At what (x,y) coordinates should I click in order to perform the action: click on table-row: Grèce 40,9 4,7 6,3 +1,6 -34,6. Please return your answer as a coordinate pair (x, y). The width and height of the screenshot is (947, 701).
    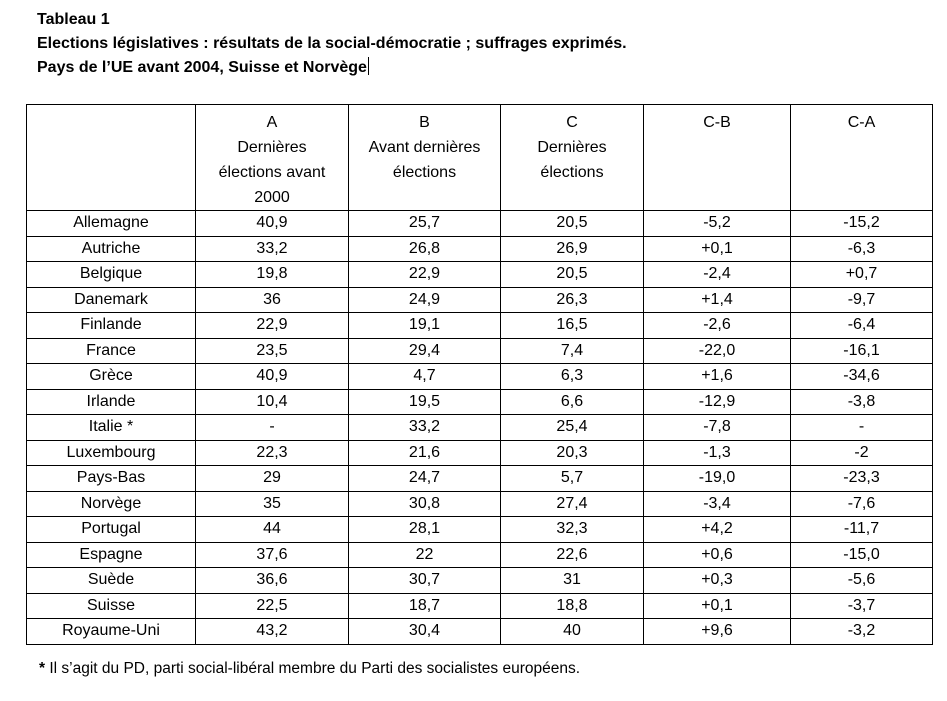
    Looking at the image, I should click on (479, 376).